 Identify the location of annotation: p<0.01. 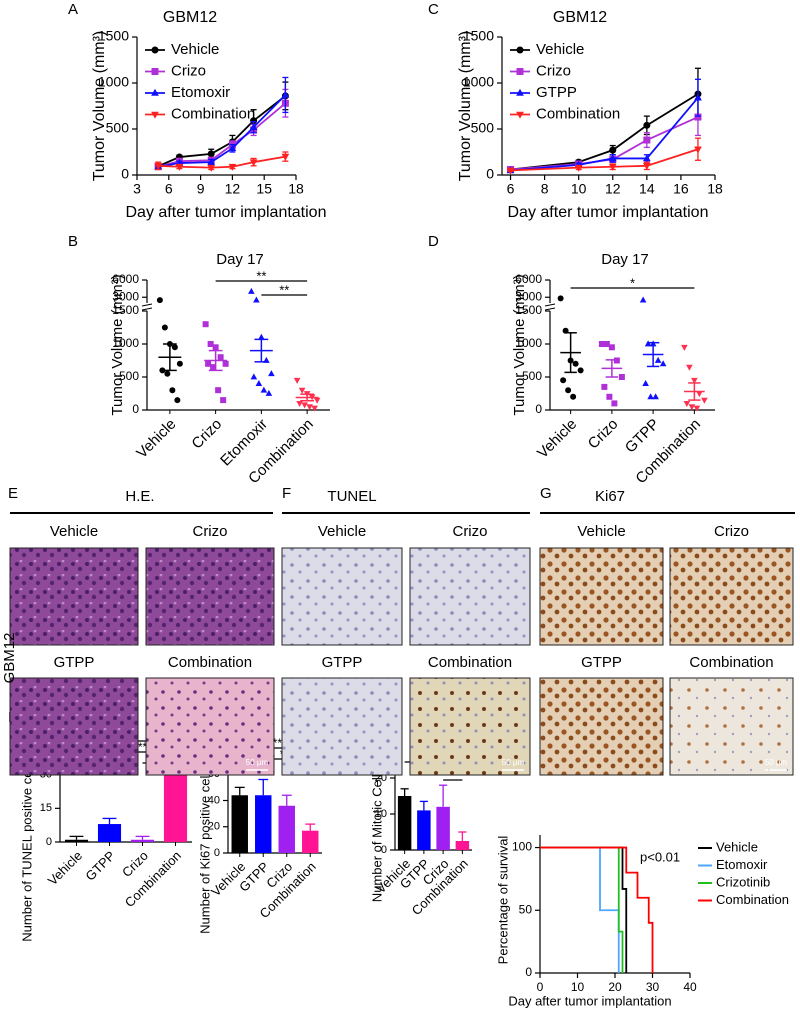
(660, 856).